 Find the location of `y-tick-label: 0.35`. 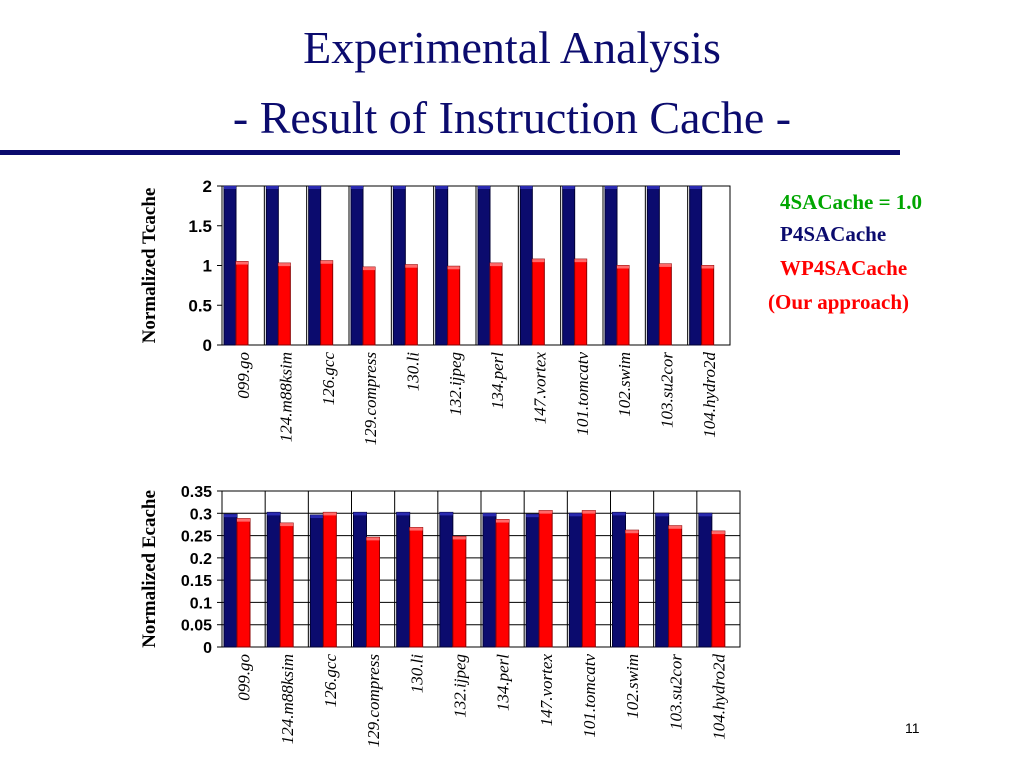

y-tick-label: 0.35 is located at coordinates (196, 492).